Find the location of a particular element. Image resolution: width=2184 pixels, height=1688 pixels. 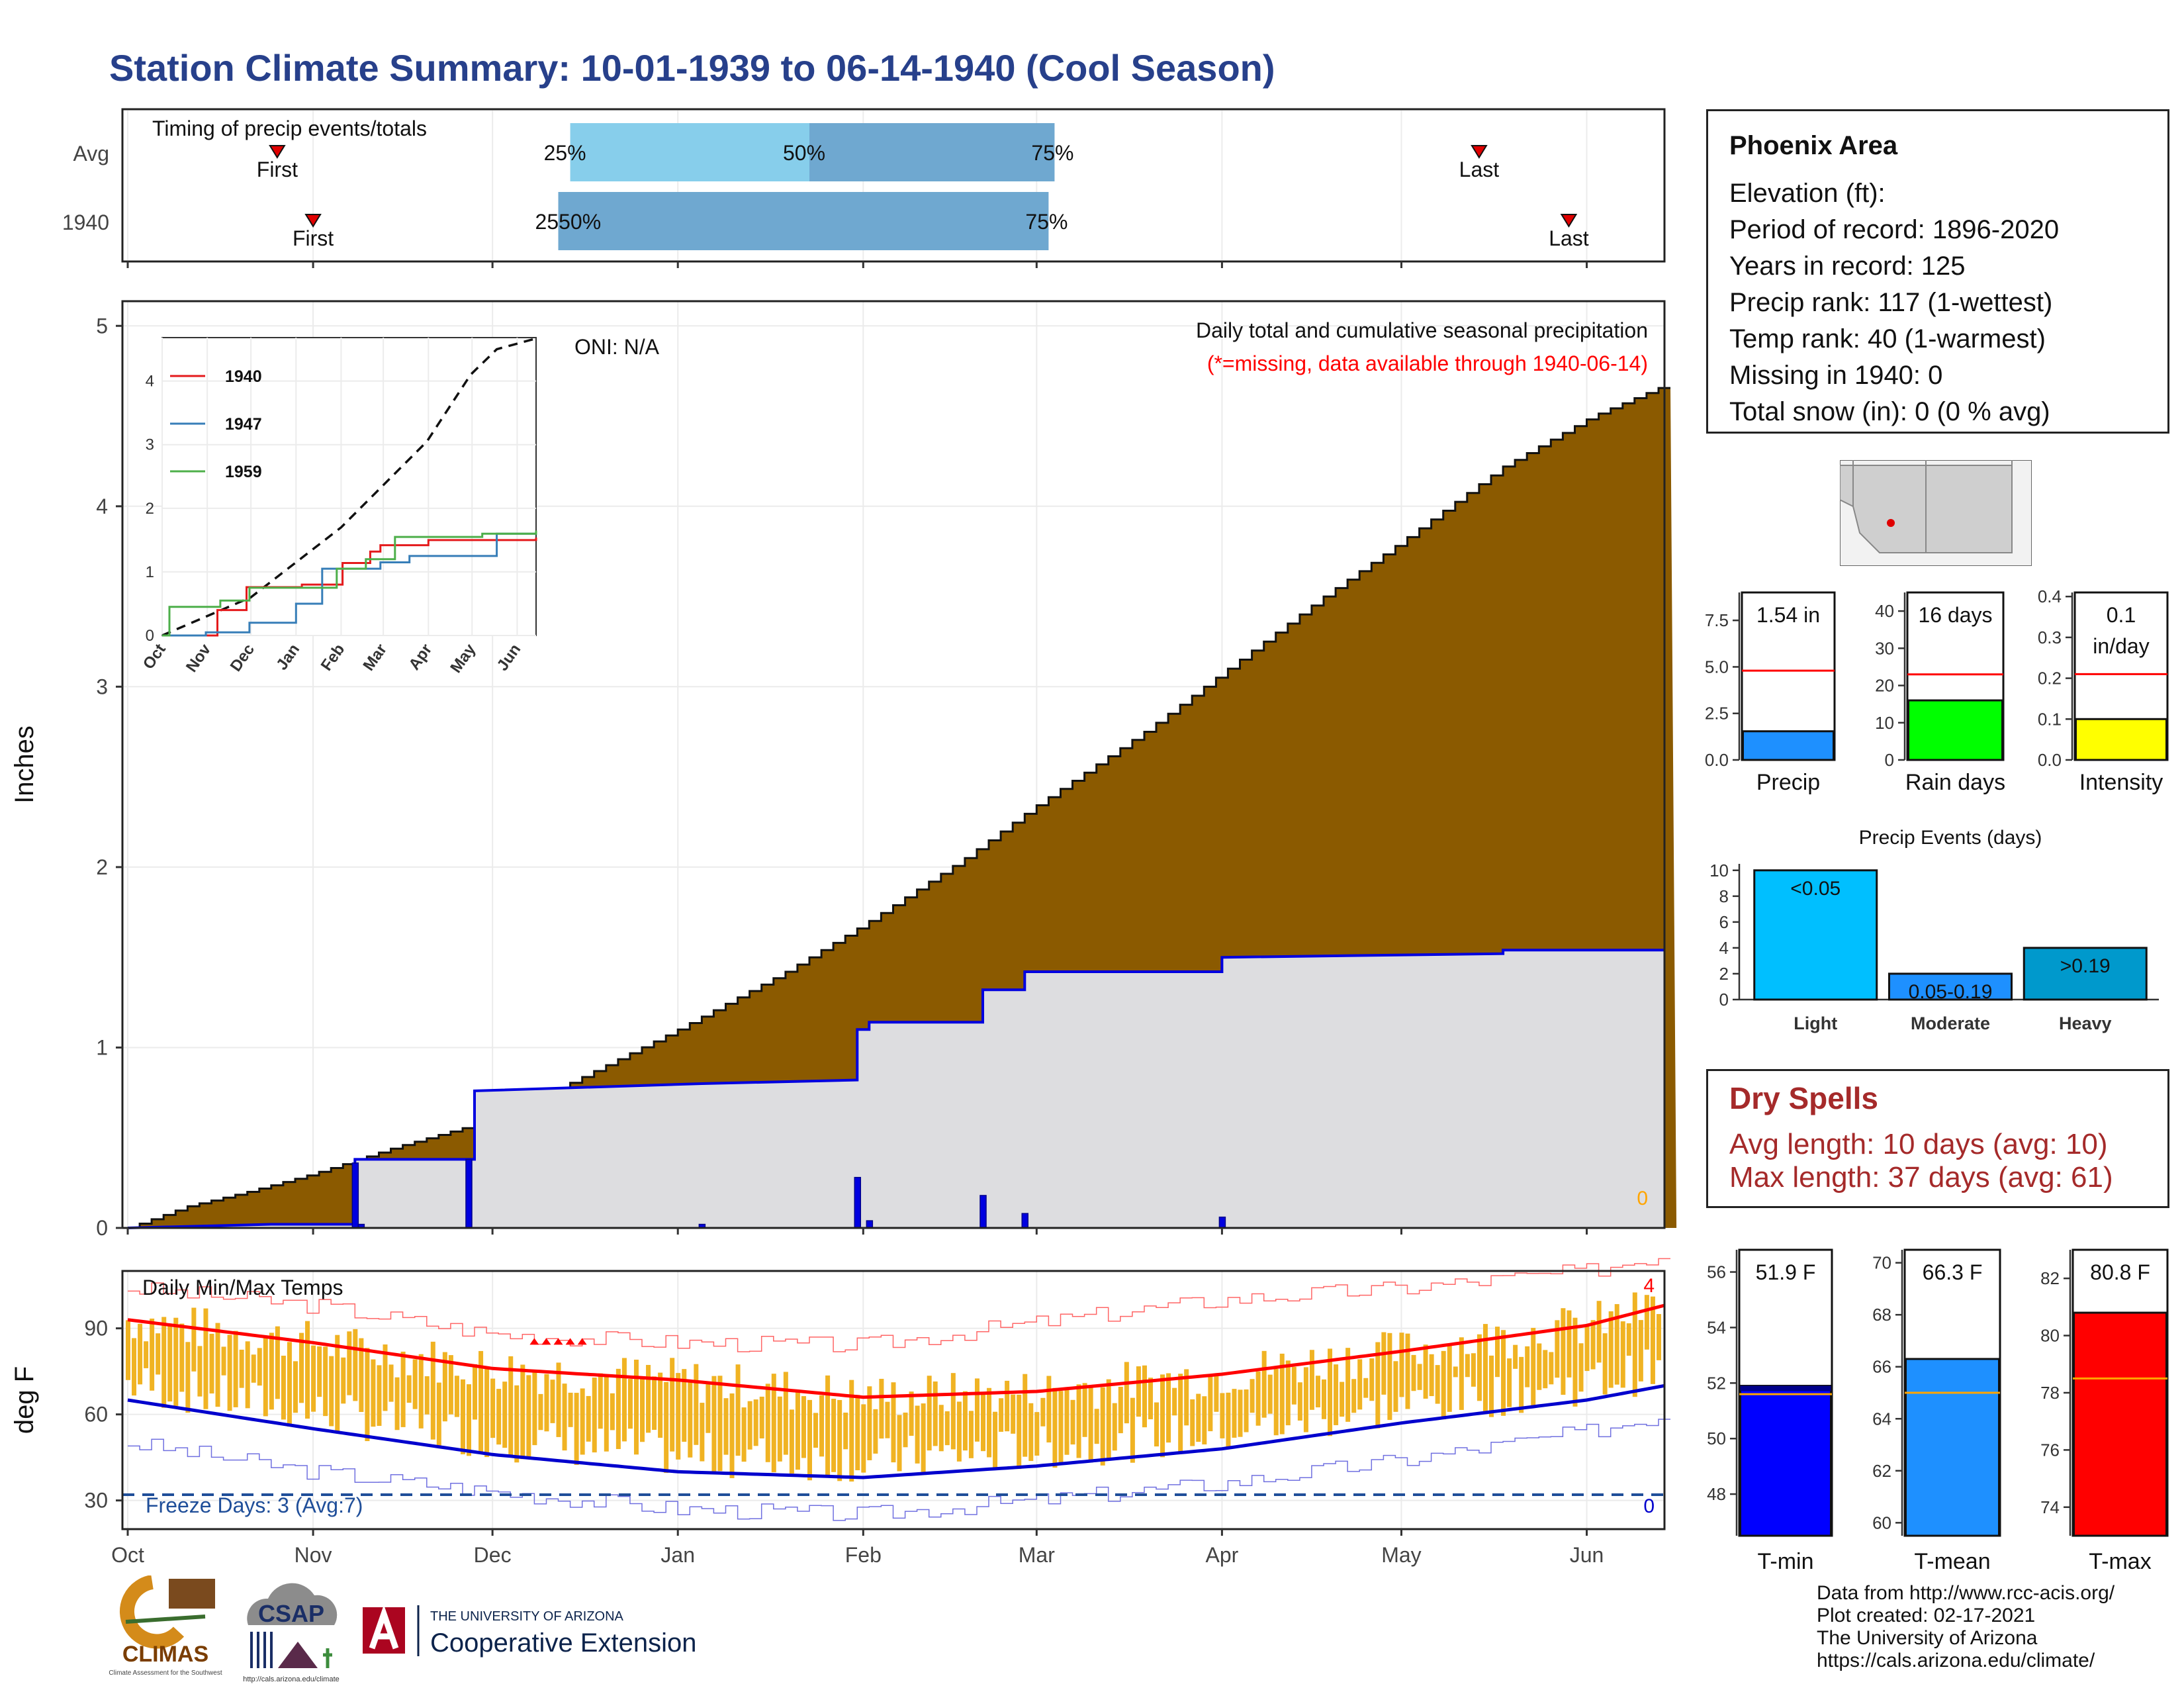

timing-label-1940-75: 75% is located at coordinates (1046, 222).